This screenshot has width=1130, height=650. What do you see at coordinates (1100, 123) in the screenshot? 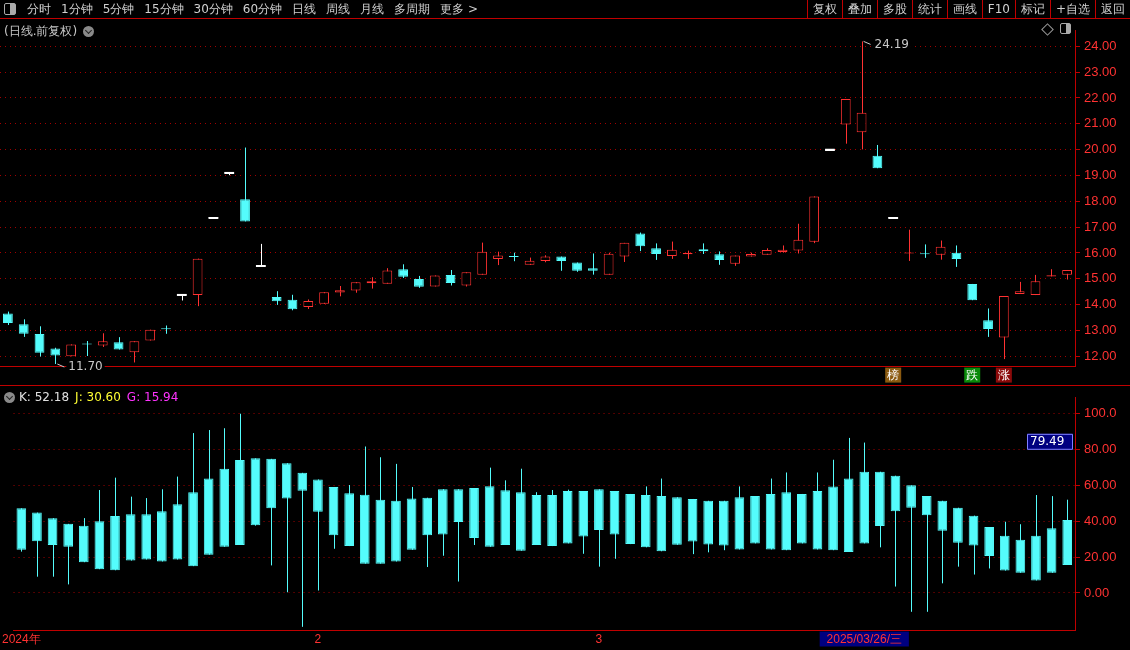
I see `y-tick-label: 21.00` at bounding box center [1100, 123].